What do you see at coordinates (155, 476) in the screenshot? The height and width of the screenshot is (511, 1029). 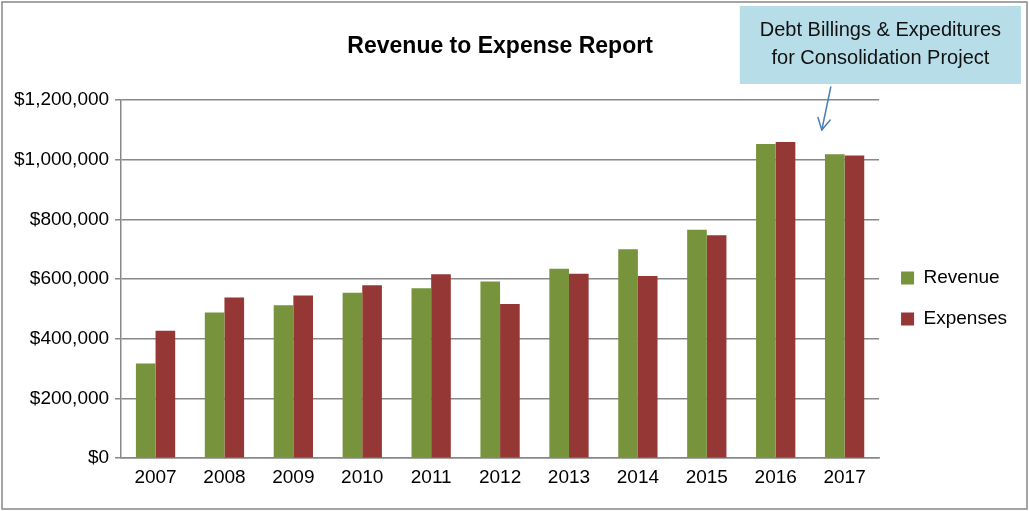 I see `x-tick-label: 2007` at bounding box center [155, 476].